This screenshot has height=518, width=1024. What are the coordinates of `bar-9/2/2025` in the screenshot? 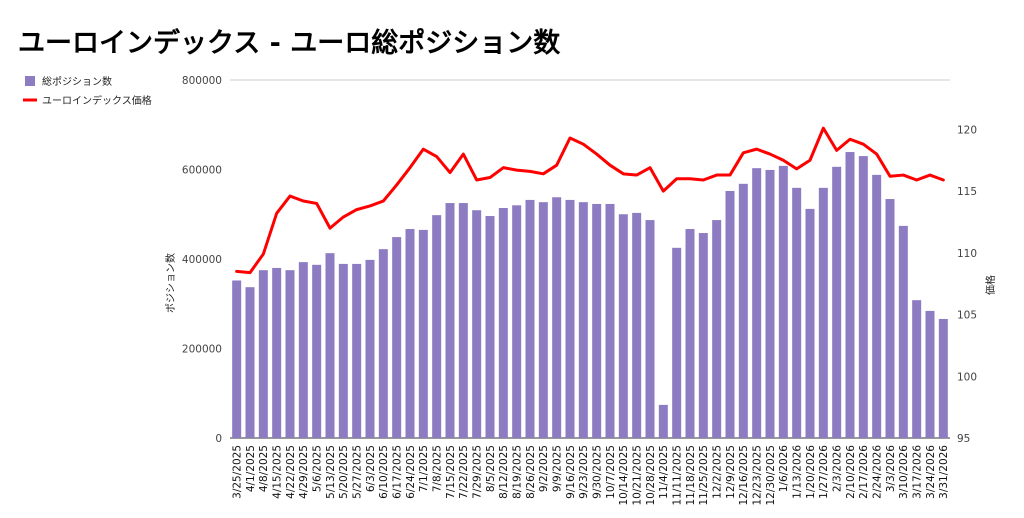 It's located at (543, 320).